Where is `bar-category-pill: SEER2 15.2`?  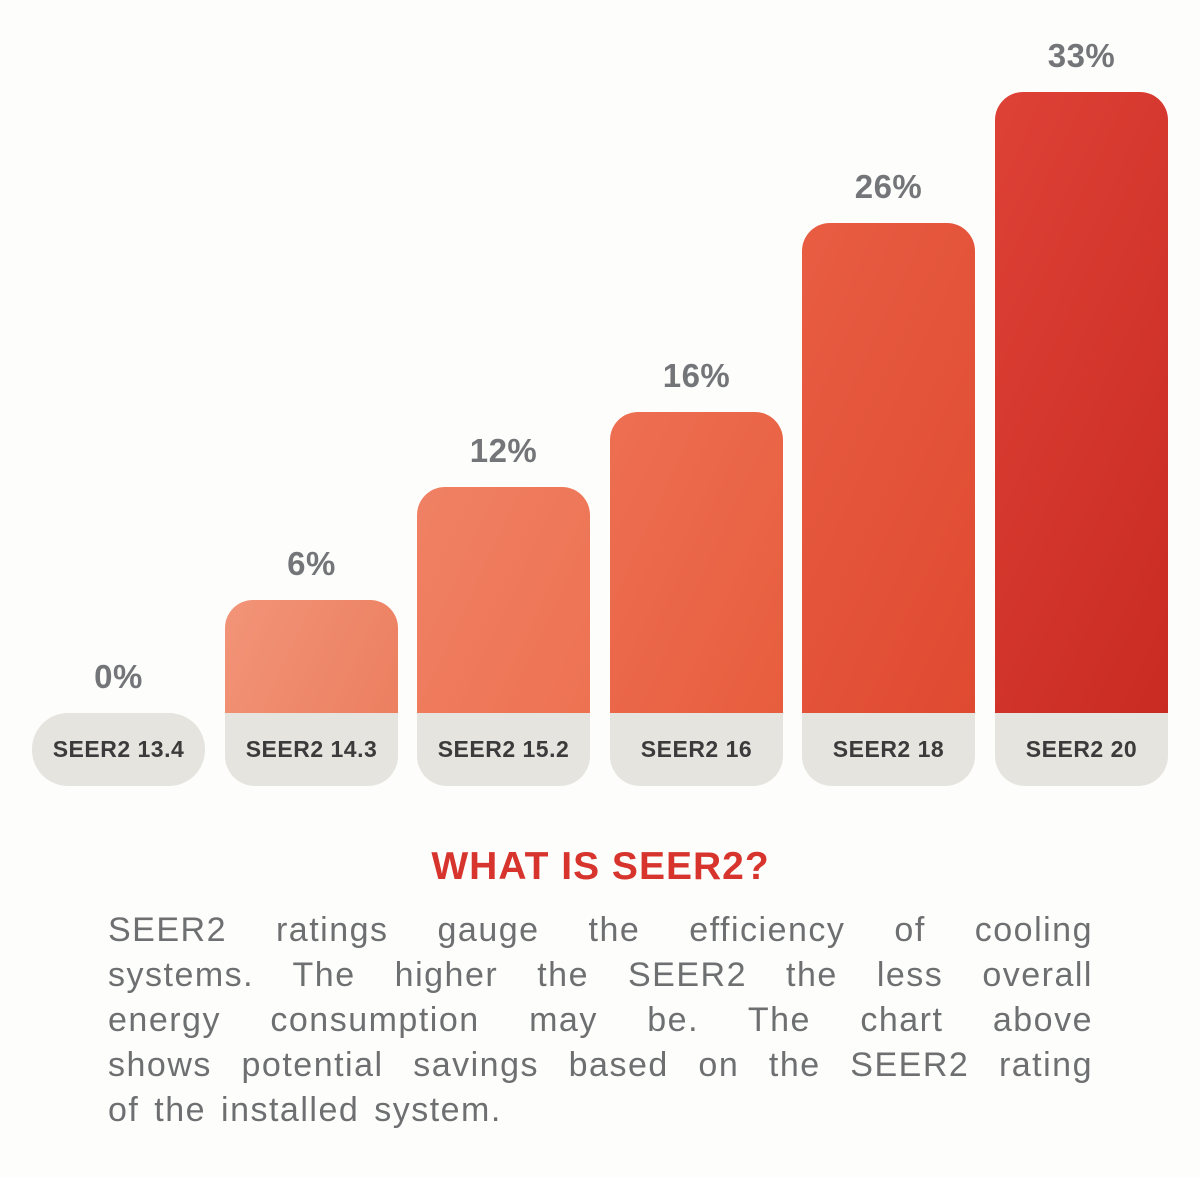
bar-category-pill: SEER2 15.2 is located at coordinates (503, 749).